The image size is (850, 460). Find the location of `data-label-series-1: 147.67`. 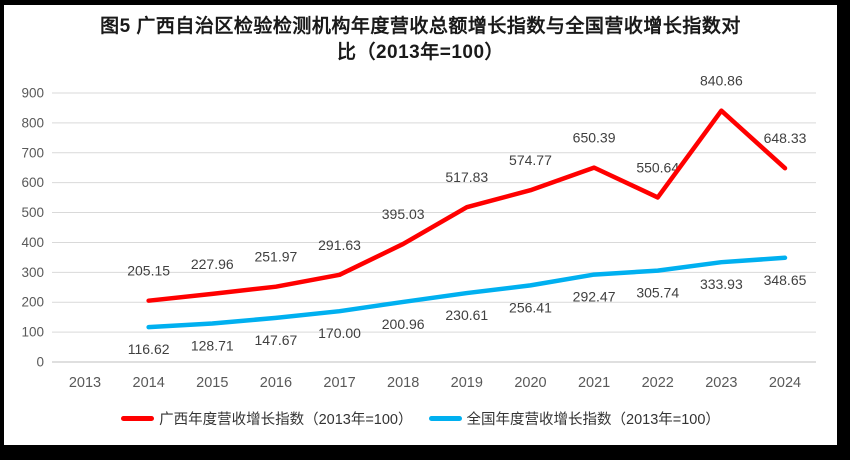

data-label-series-1: 147.67 is located at coordinates (275, 340).